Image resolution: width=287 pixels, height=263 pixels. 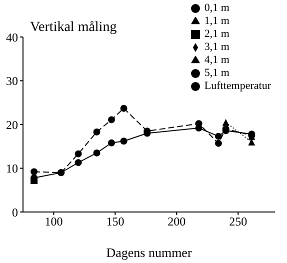 What do you see at coordinates (217, 8) in the screenshot?
I see `legend-label: 0,1 m` at bounding box center [217, 8].